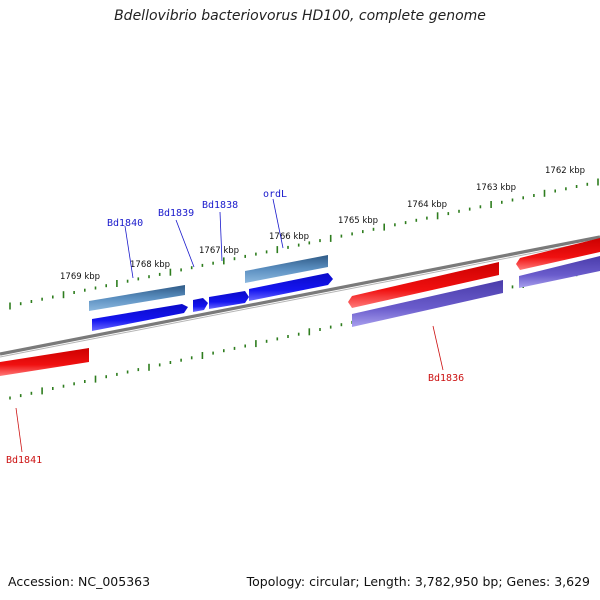  What do you see at coordinates (275, 194) in the screenshot?
I see `gene-label-ordl: ordL` at bounding box center [275, 194].